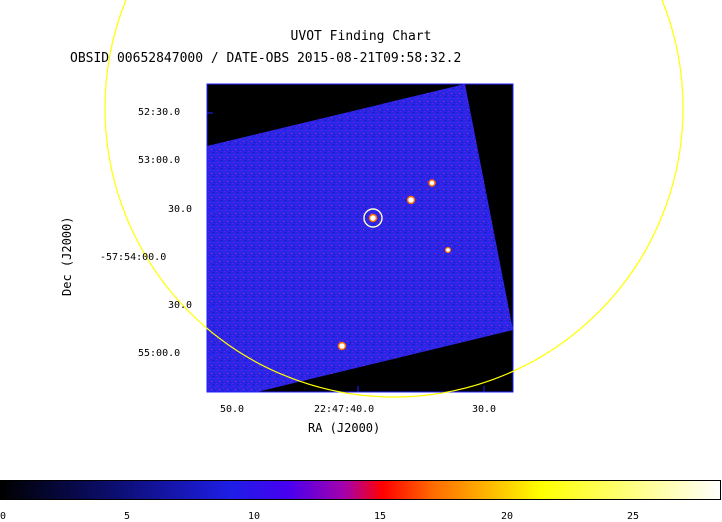  Describe the element at coordinates (254, 516) in the screenshot. I see `colorbar-tick-label: 10` at that location.